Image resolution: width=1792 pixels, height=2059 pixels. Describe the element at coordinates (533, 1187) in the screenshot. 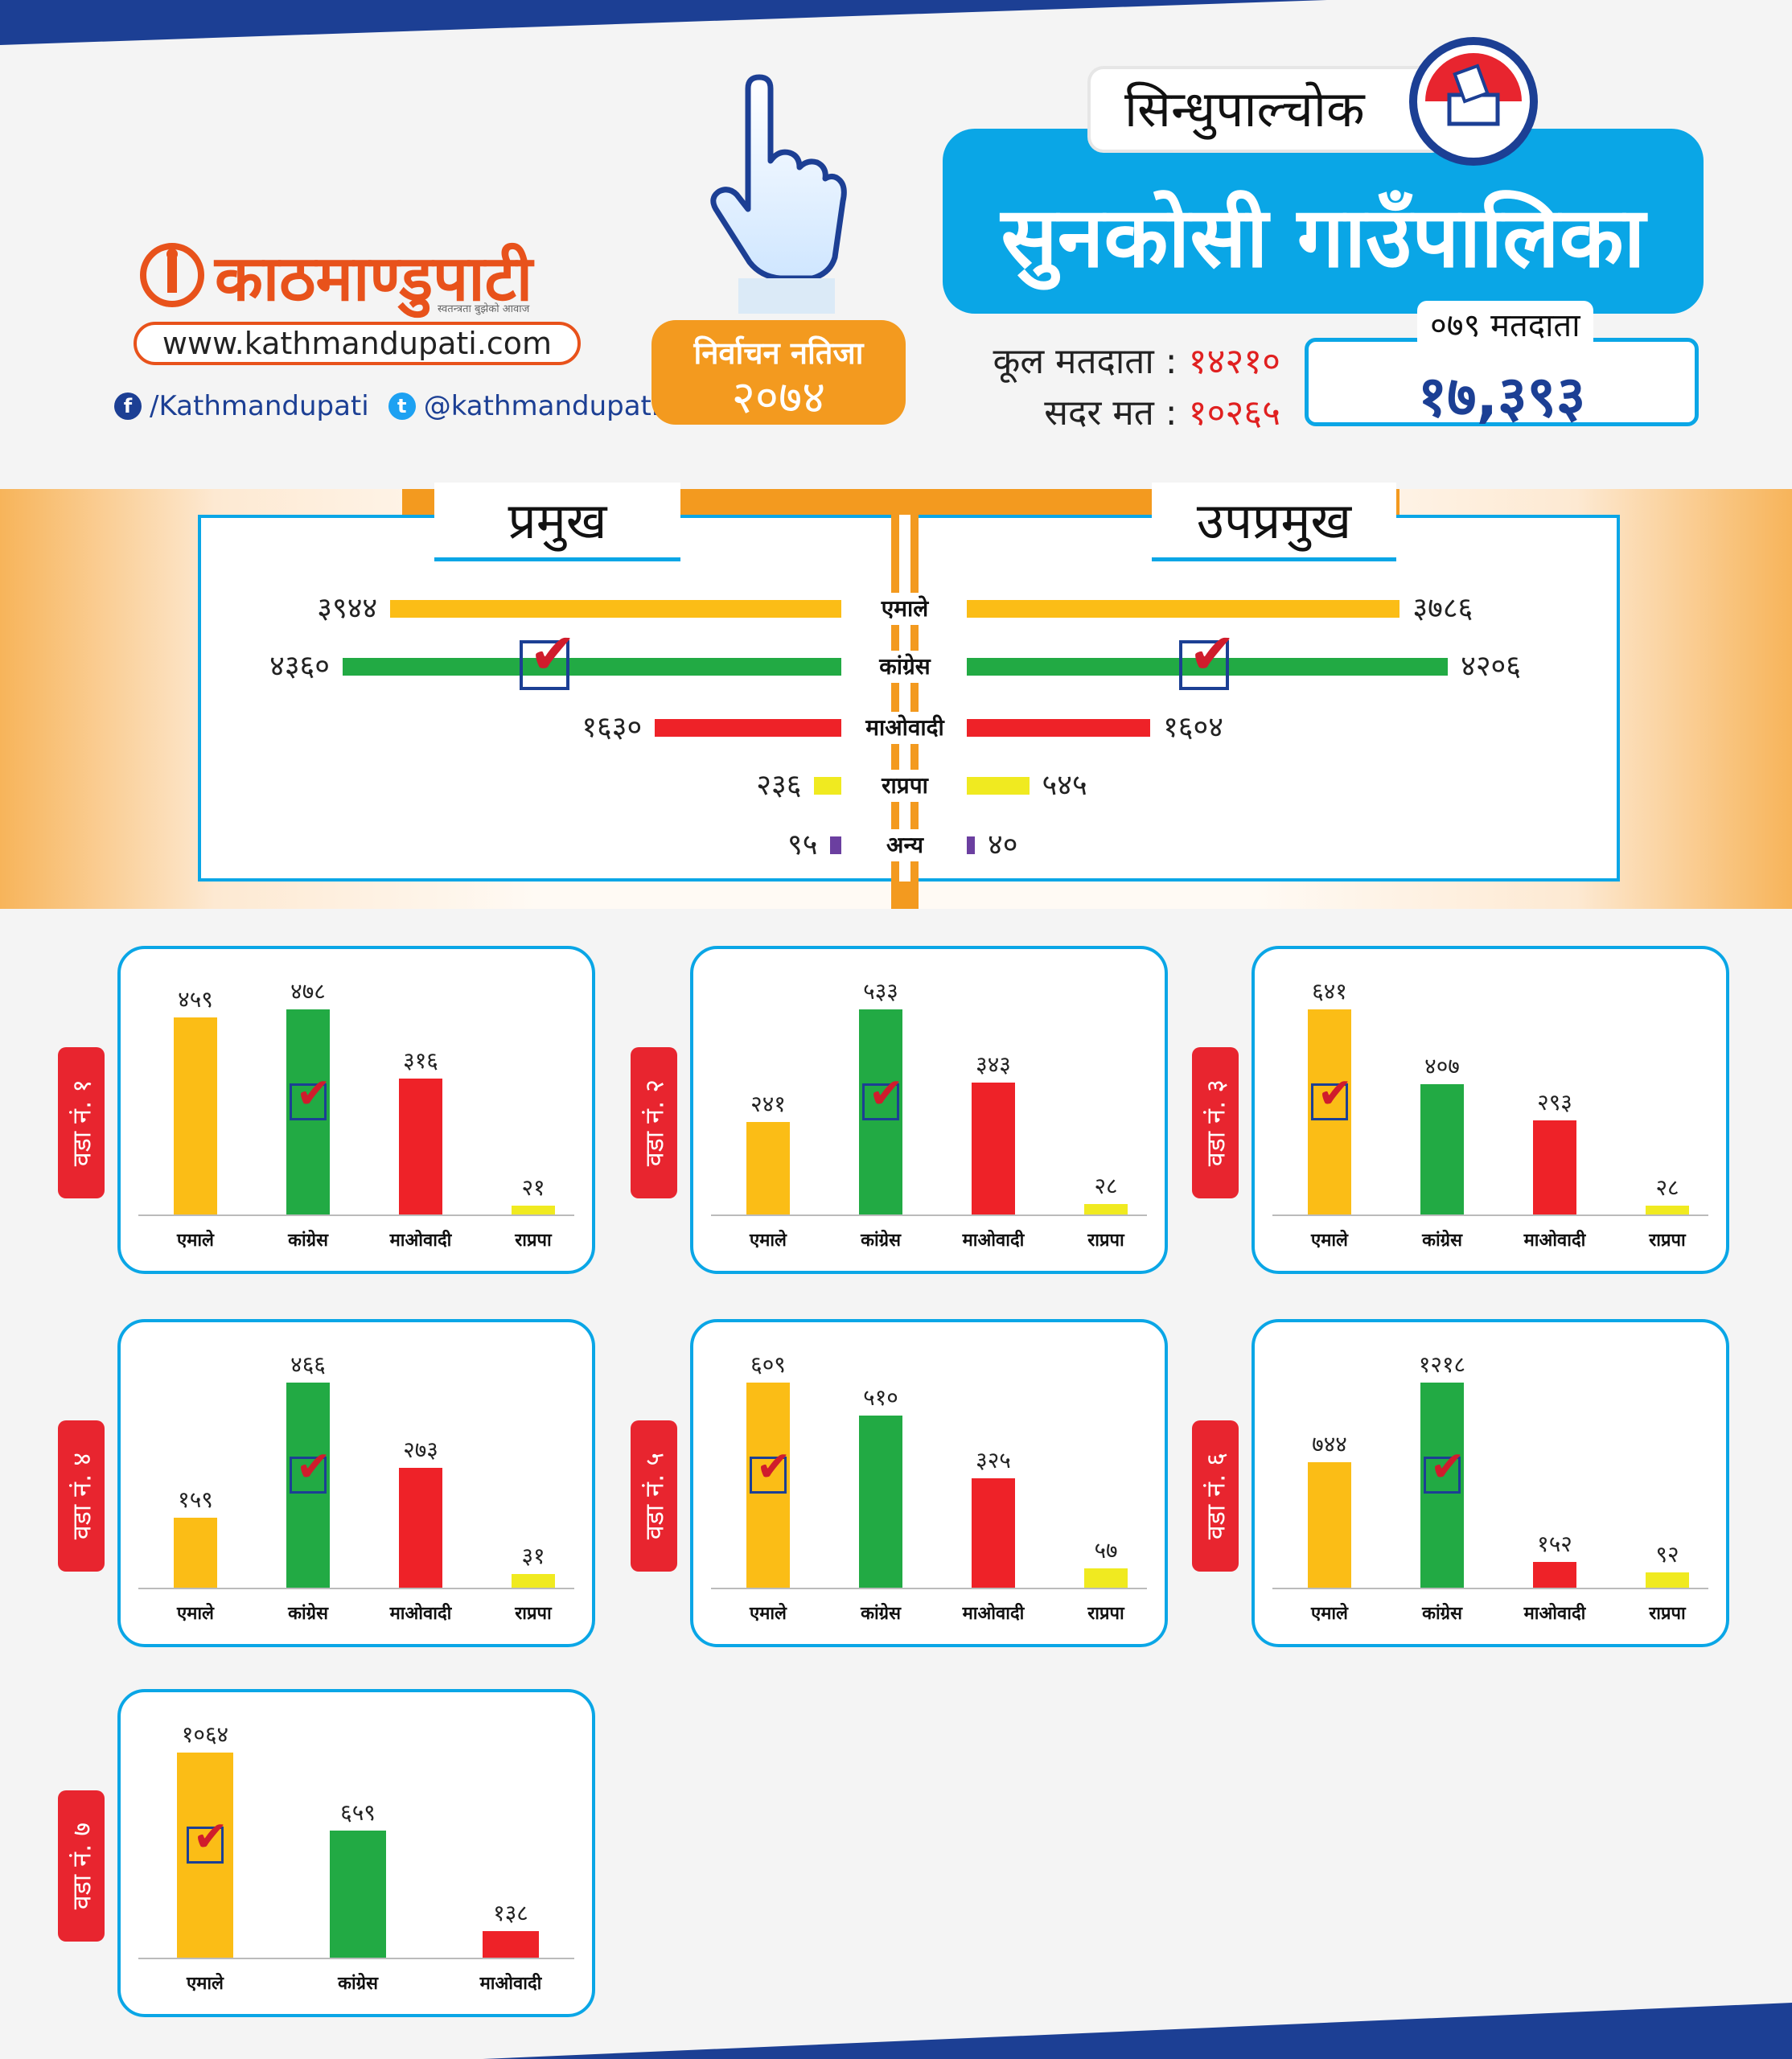

I see `ward-1-value-3: २१` at that location.